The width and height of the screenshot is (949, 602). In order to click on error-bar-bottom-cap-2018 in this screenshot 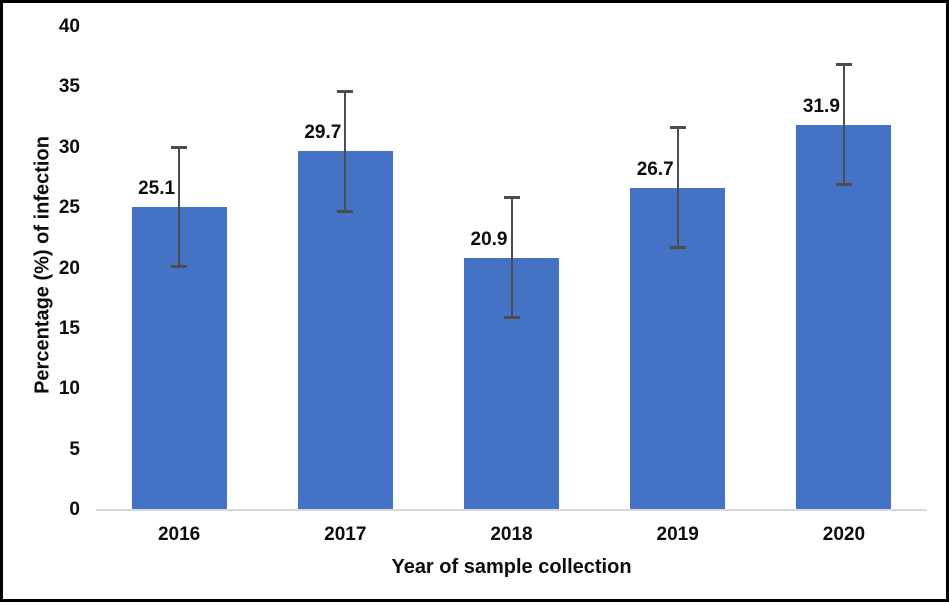, I will do `click(511, 317)`.